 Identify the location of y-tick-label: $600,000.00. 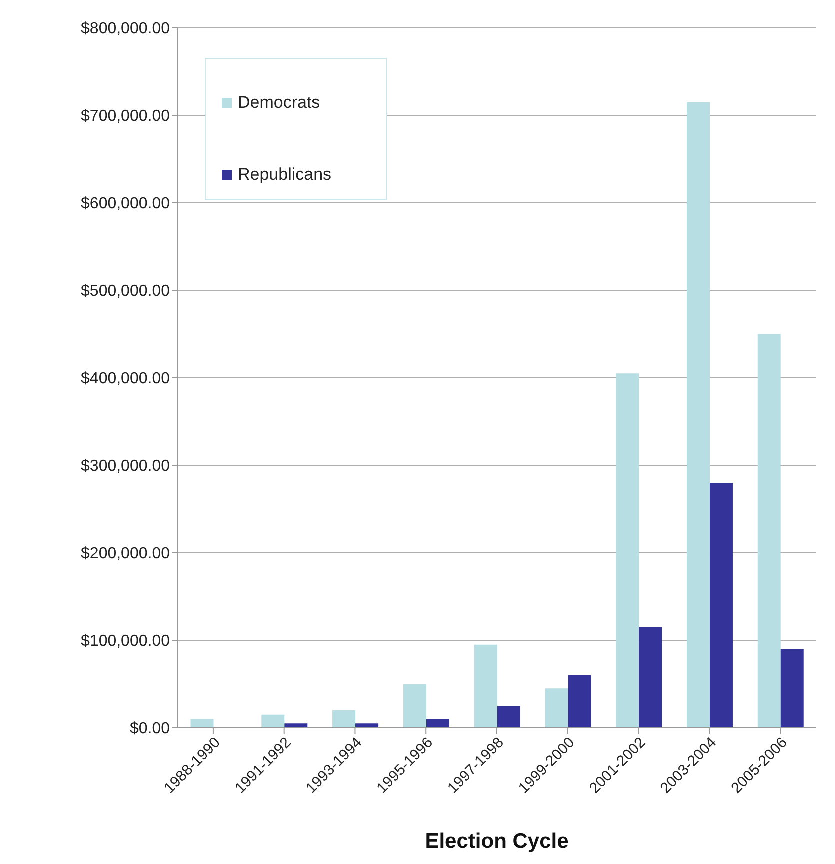
(125, 204).